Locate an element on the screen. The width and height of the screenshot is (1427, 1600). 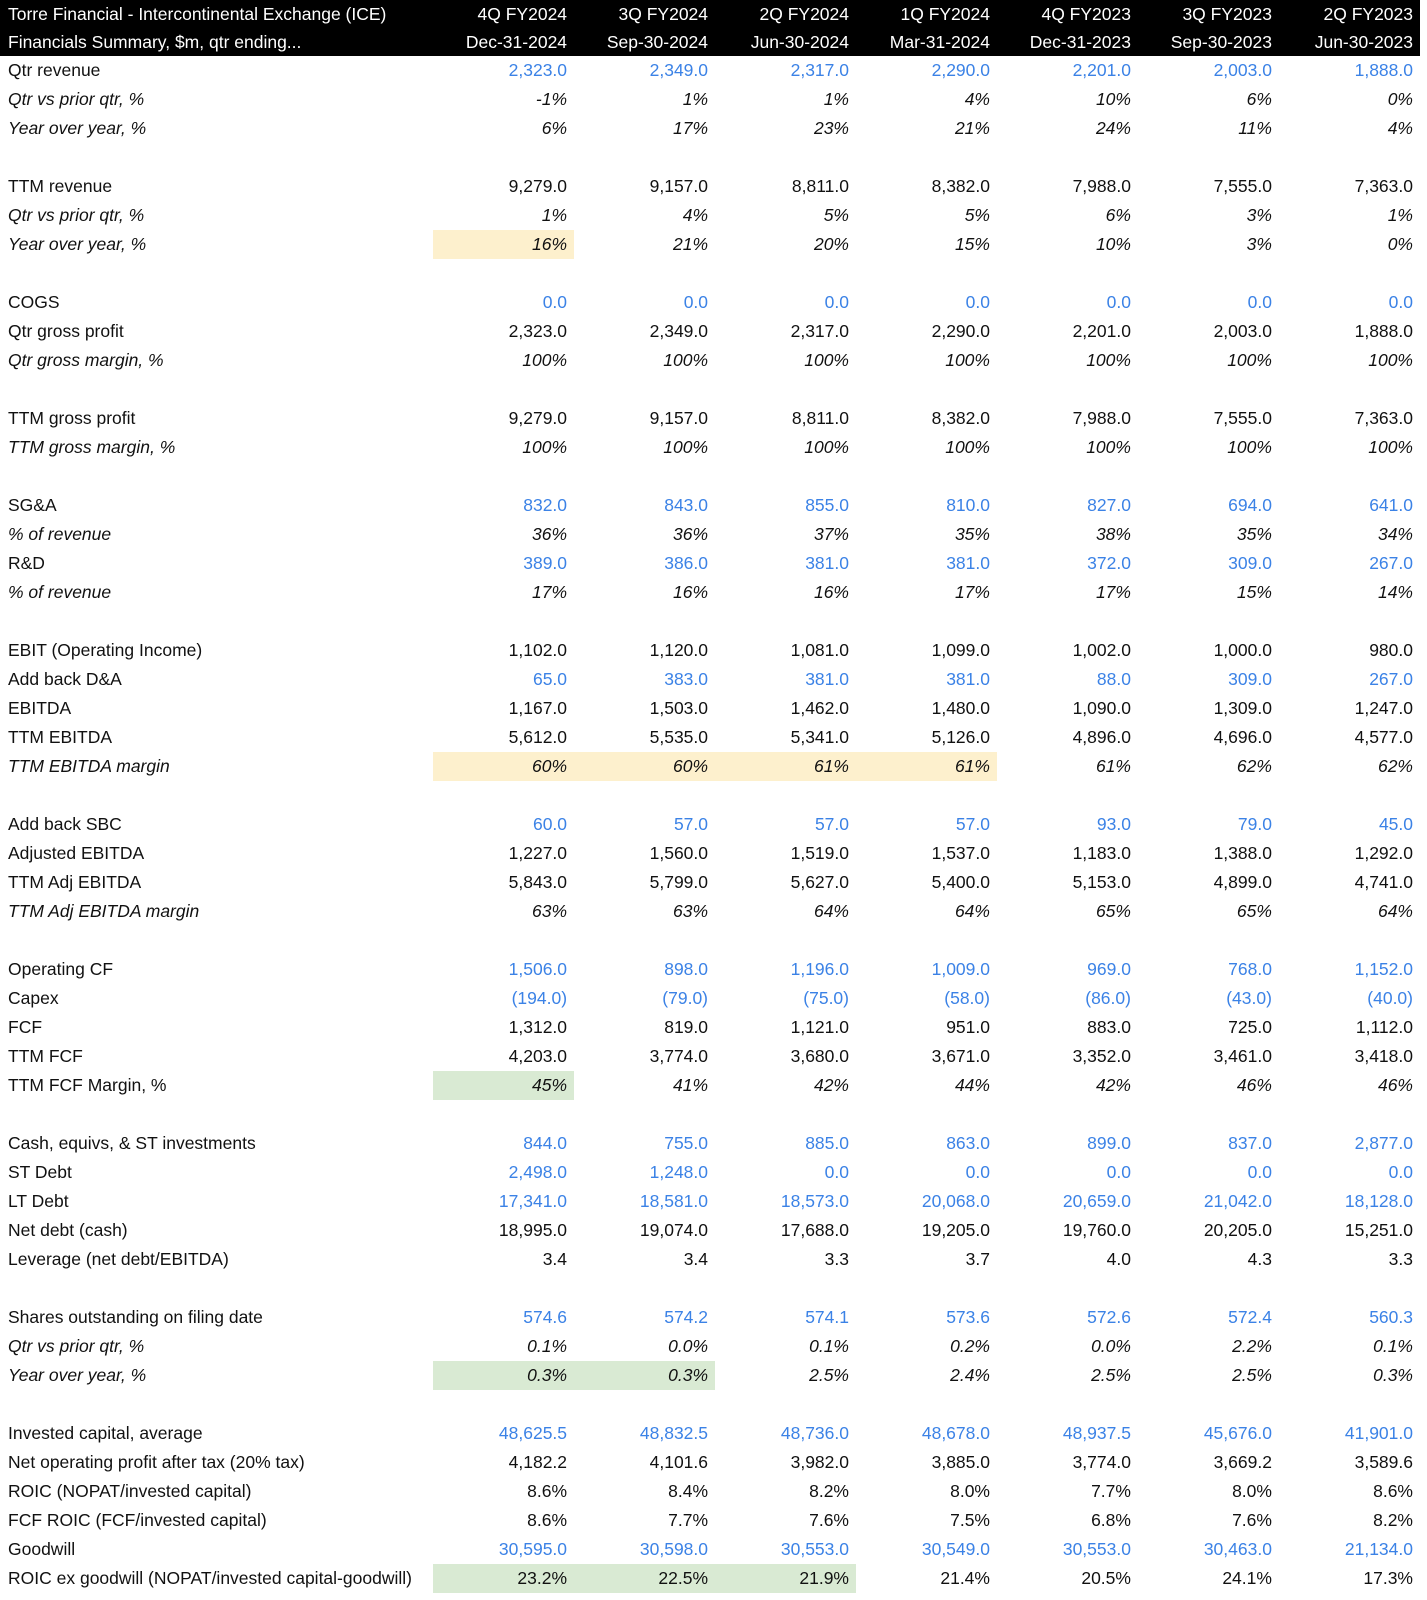
value-cell: 1,090.0 is located at coordinates (1101, 708).